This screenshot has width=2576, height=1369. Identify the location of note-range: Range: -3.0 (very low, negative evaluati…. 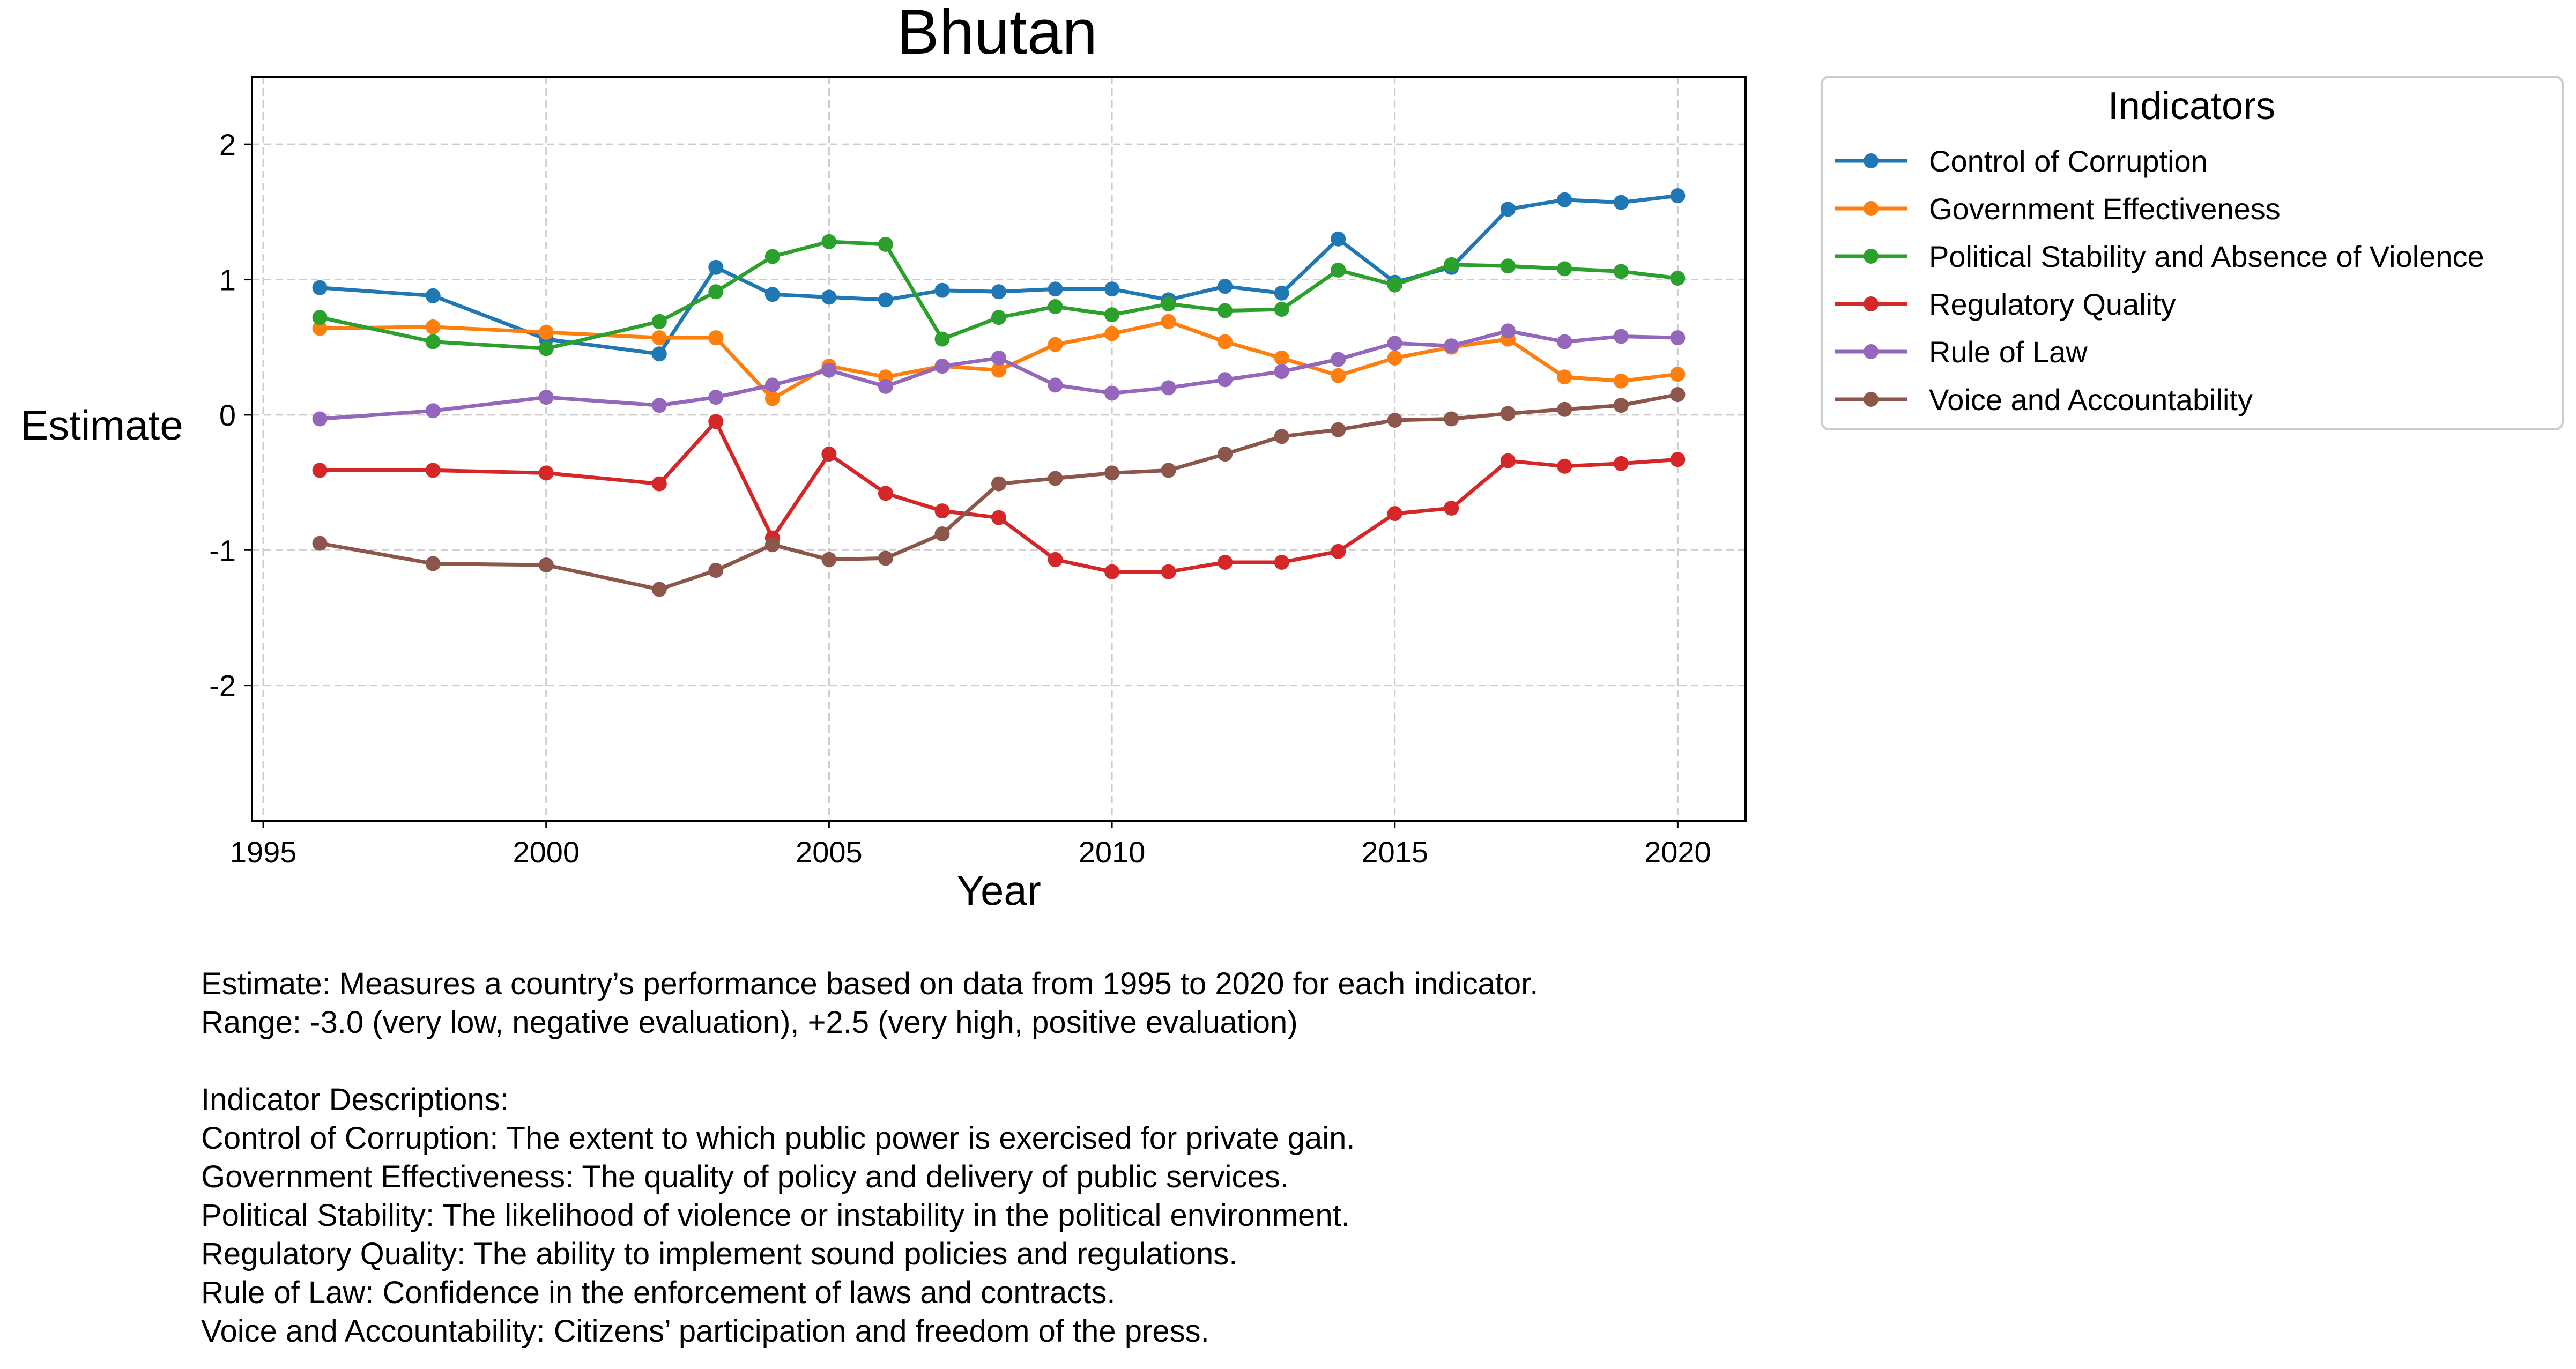
(750, 1022).